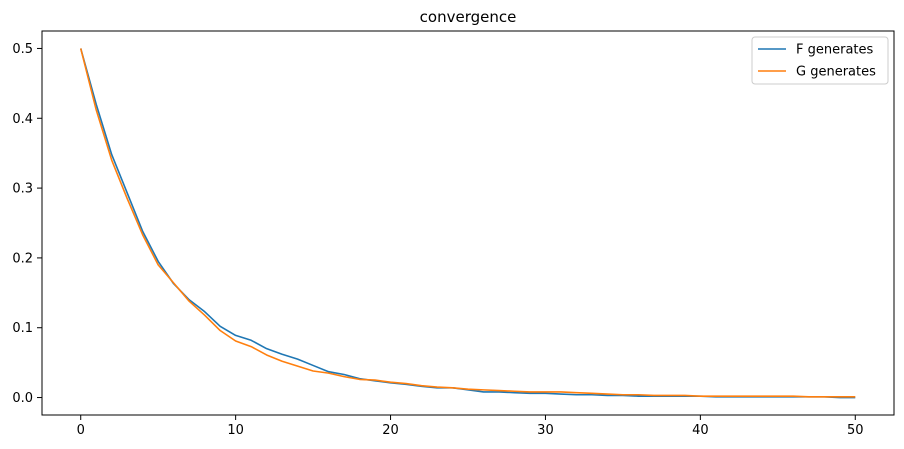 Image resolution: width=904 pixels, height=449 pixels. I want to click on y-tick-label: 0.0, so click(22, 398).